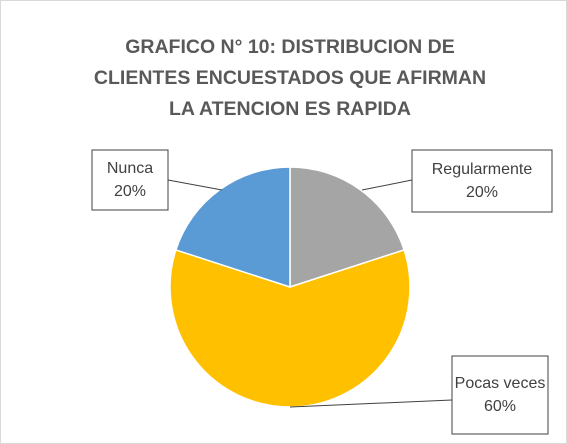  Describe the element at coordinates (500, 406) in the screenshot. I see `data-label-value: 60%` at that location.